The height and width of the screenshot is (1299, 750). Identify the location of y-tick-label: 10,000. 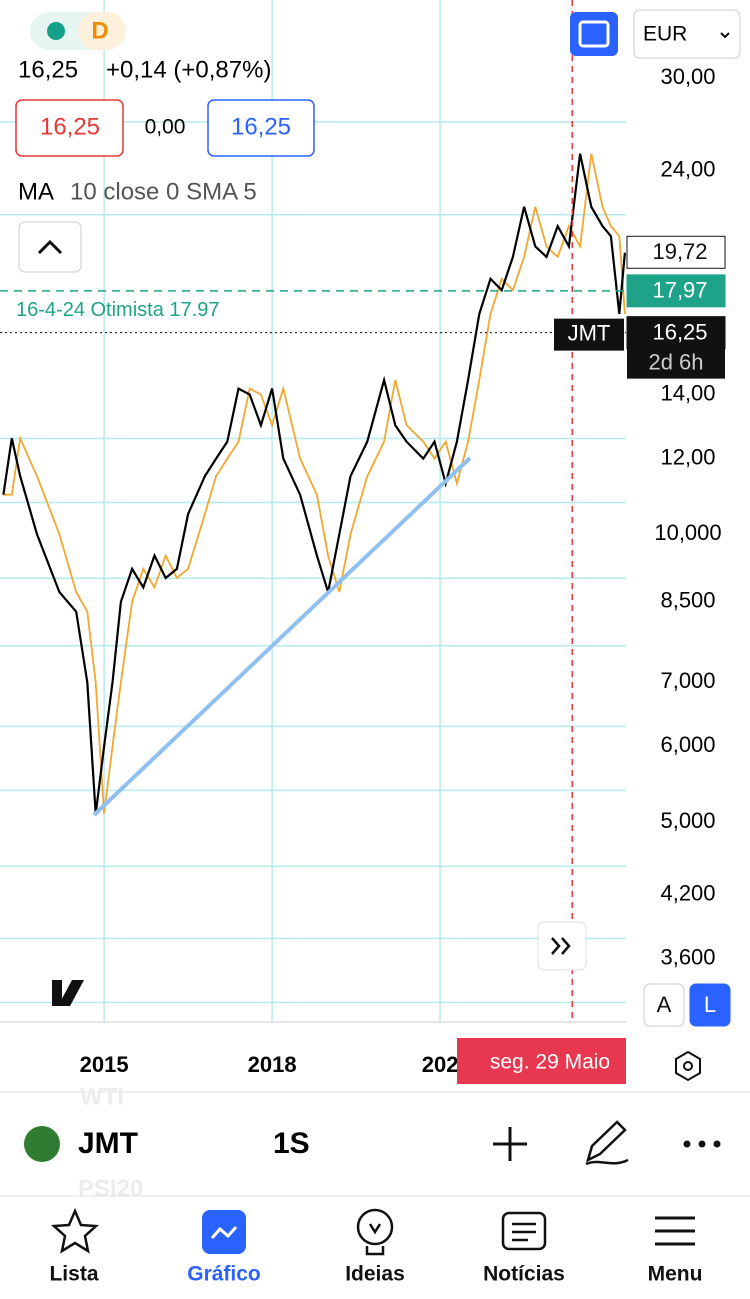
(687, 532).